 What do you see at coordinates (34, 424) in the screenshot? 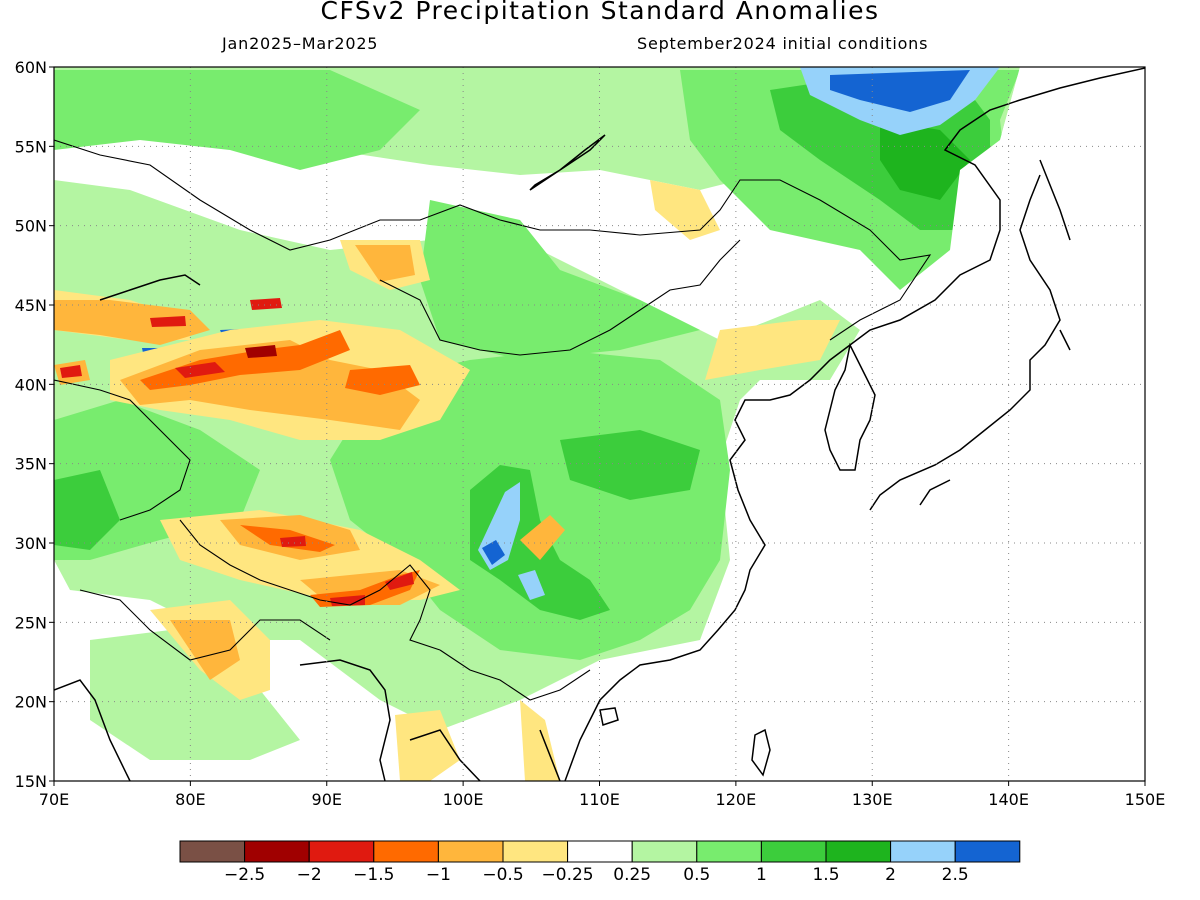
I see `latitude-axis: 15N 20N 25N 30N 35N 40N 45N 50N 55N 60N` at bounding box center [34, 424].